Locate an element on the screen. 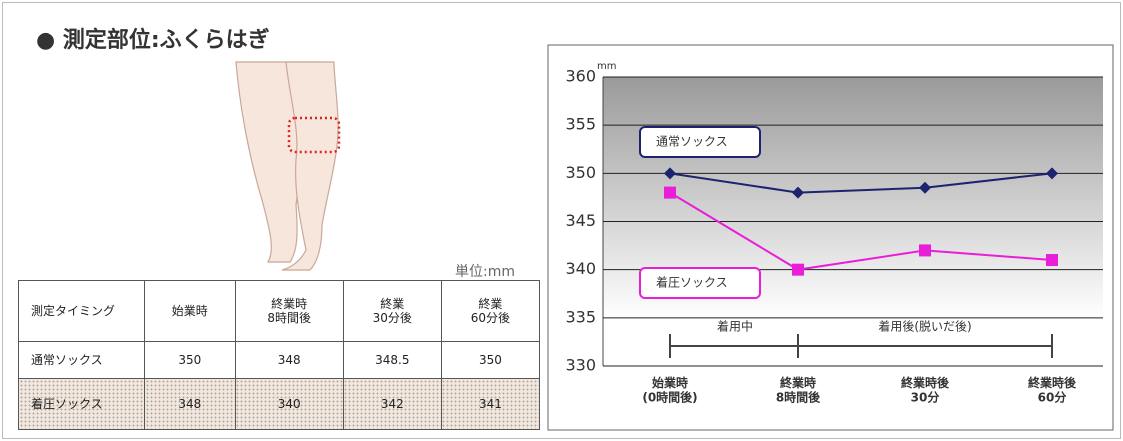 This screenshot has height=441, width=1123. y-tick-label: 355 is located at coordinates (580, 124).